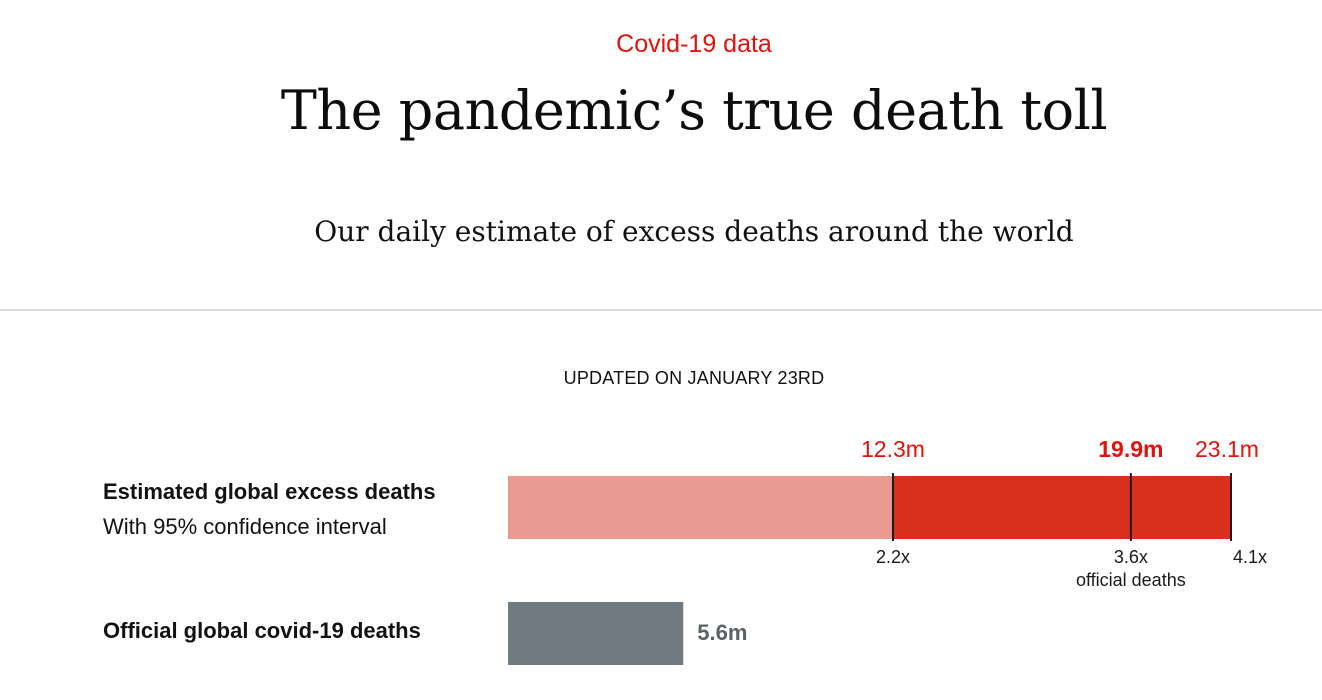 This screenshot has width=1322, height=700. Describe the element at coordinates (269, 491) in the screenshot. I see `excess-deaths-label: Estimated global excess deaths` at that location.